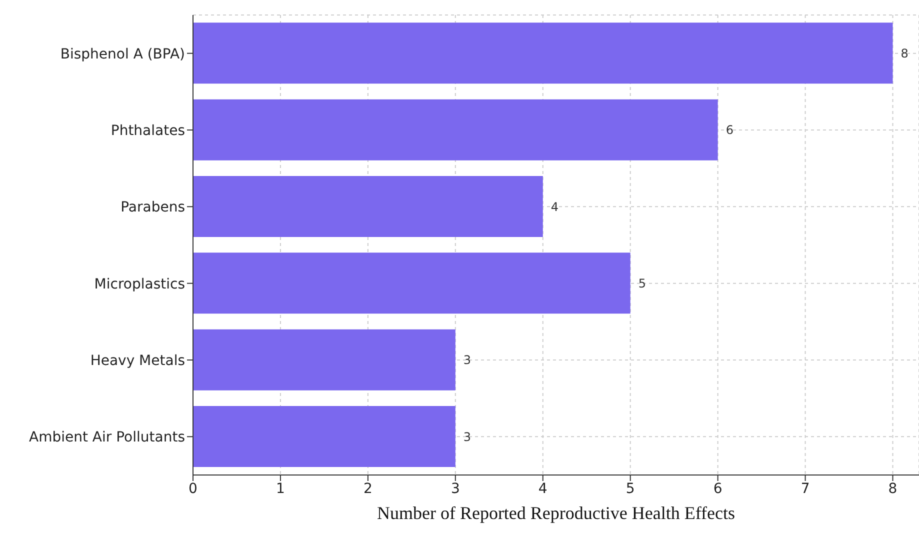 Image resolution: width=919 pixels, height=533 pixels. I want to click on x-tick-label: 1, so click(280, 488).